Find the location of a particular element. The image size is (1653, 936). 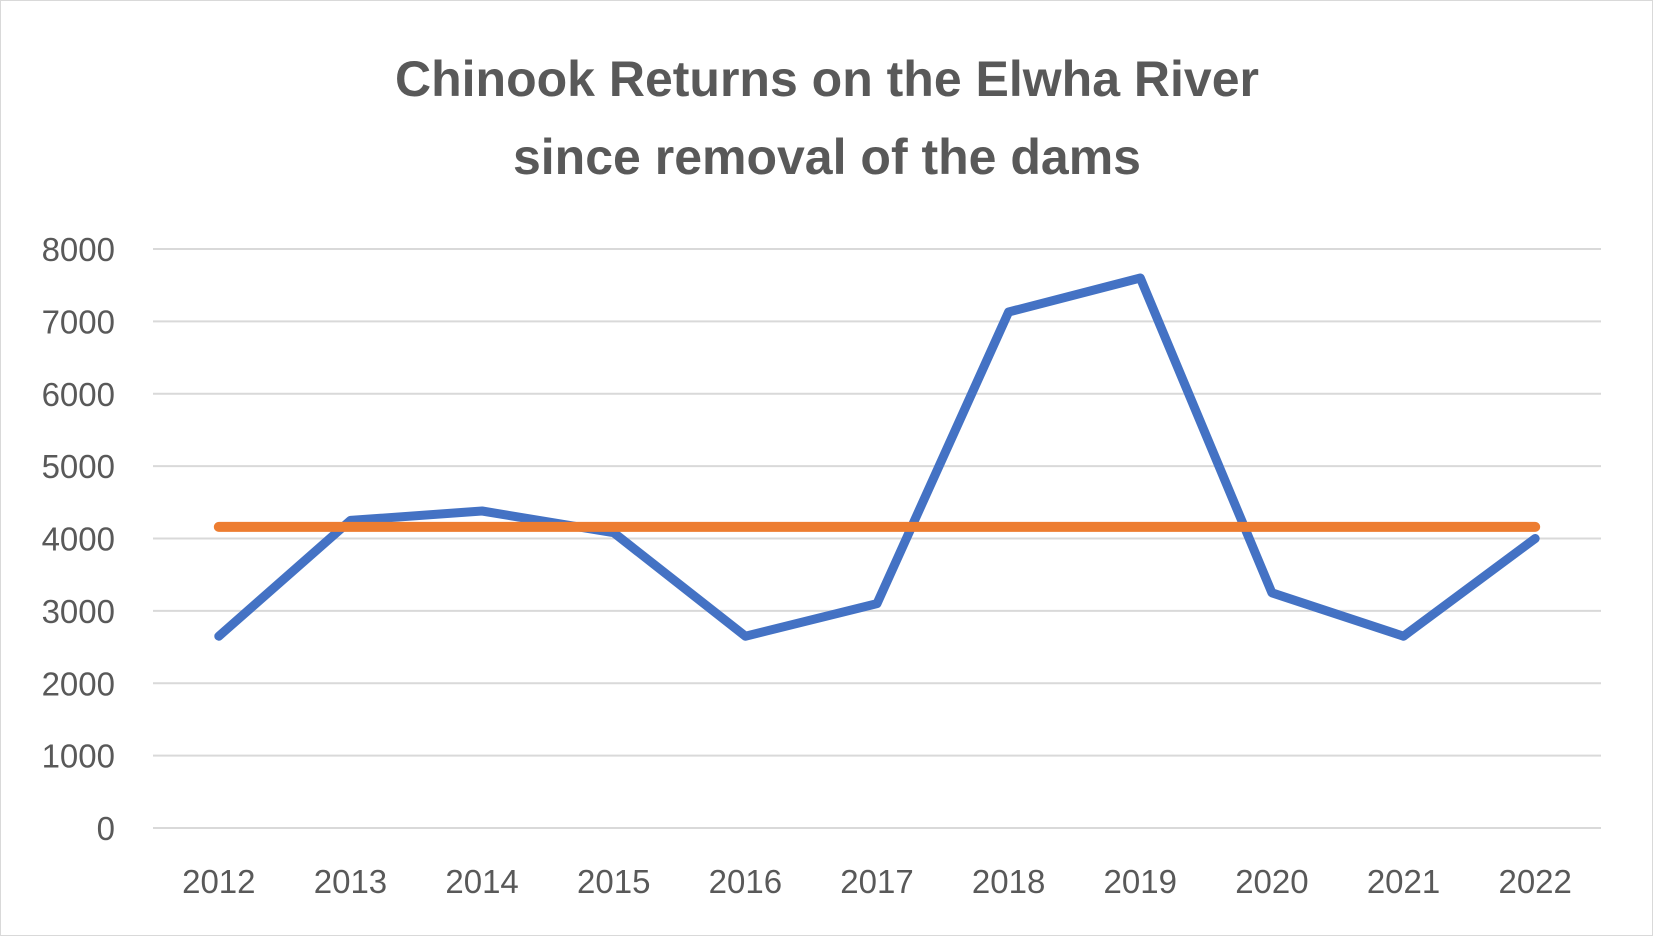

x-tick-label: 2013 is located at coordinates (350, 881).